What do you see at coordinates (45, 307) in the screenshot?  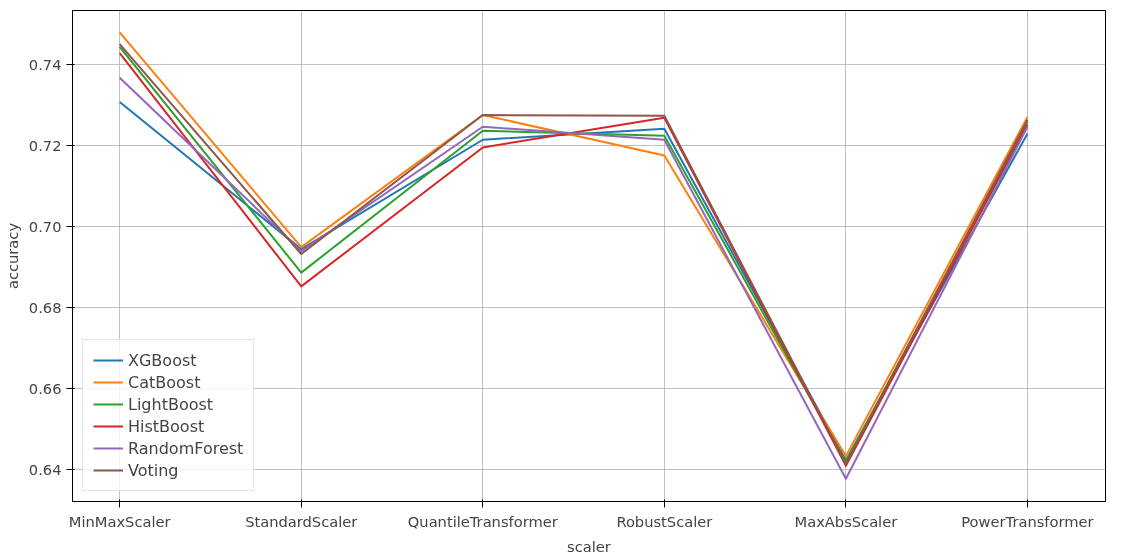 I see `y-tick-label: 0.68` at bounding box center [45, 307].